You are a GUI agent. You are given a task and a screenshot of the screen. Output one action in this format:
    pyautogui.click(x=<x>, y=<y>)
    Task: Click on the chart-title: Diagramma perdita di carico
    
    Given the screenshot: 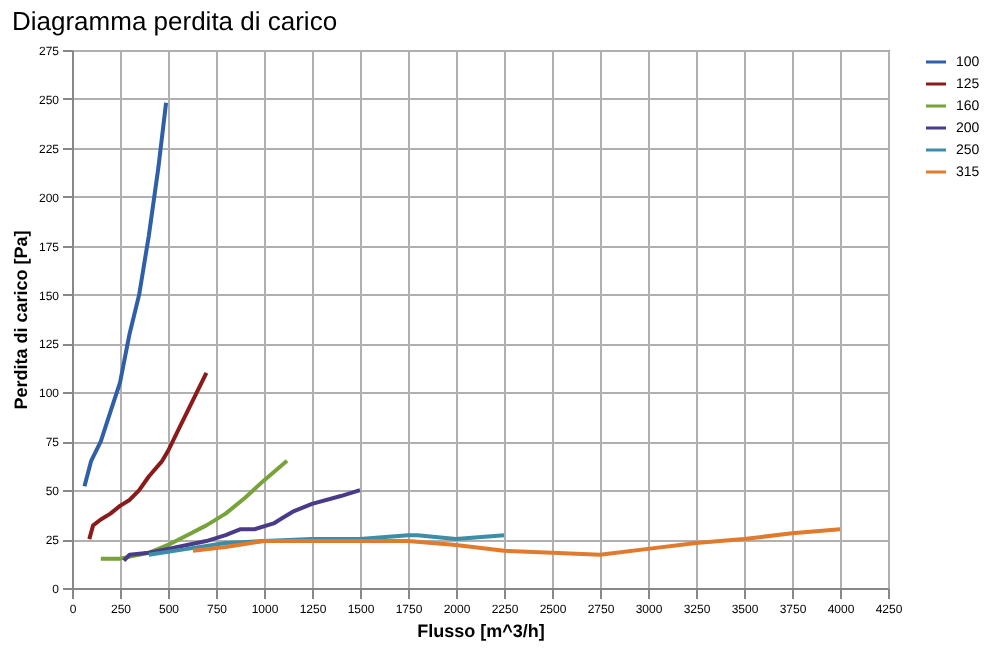 What is the action you would take?
    pyautogui.click(x=174, y=21)
    